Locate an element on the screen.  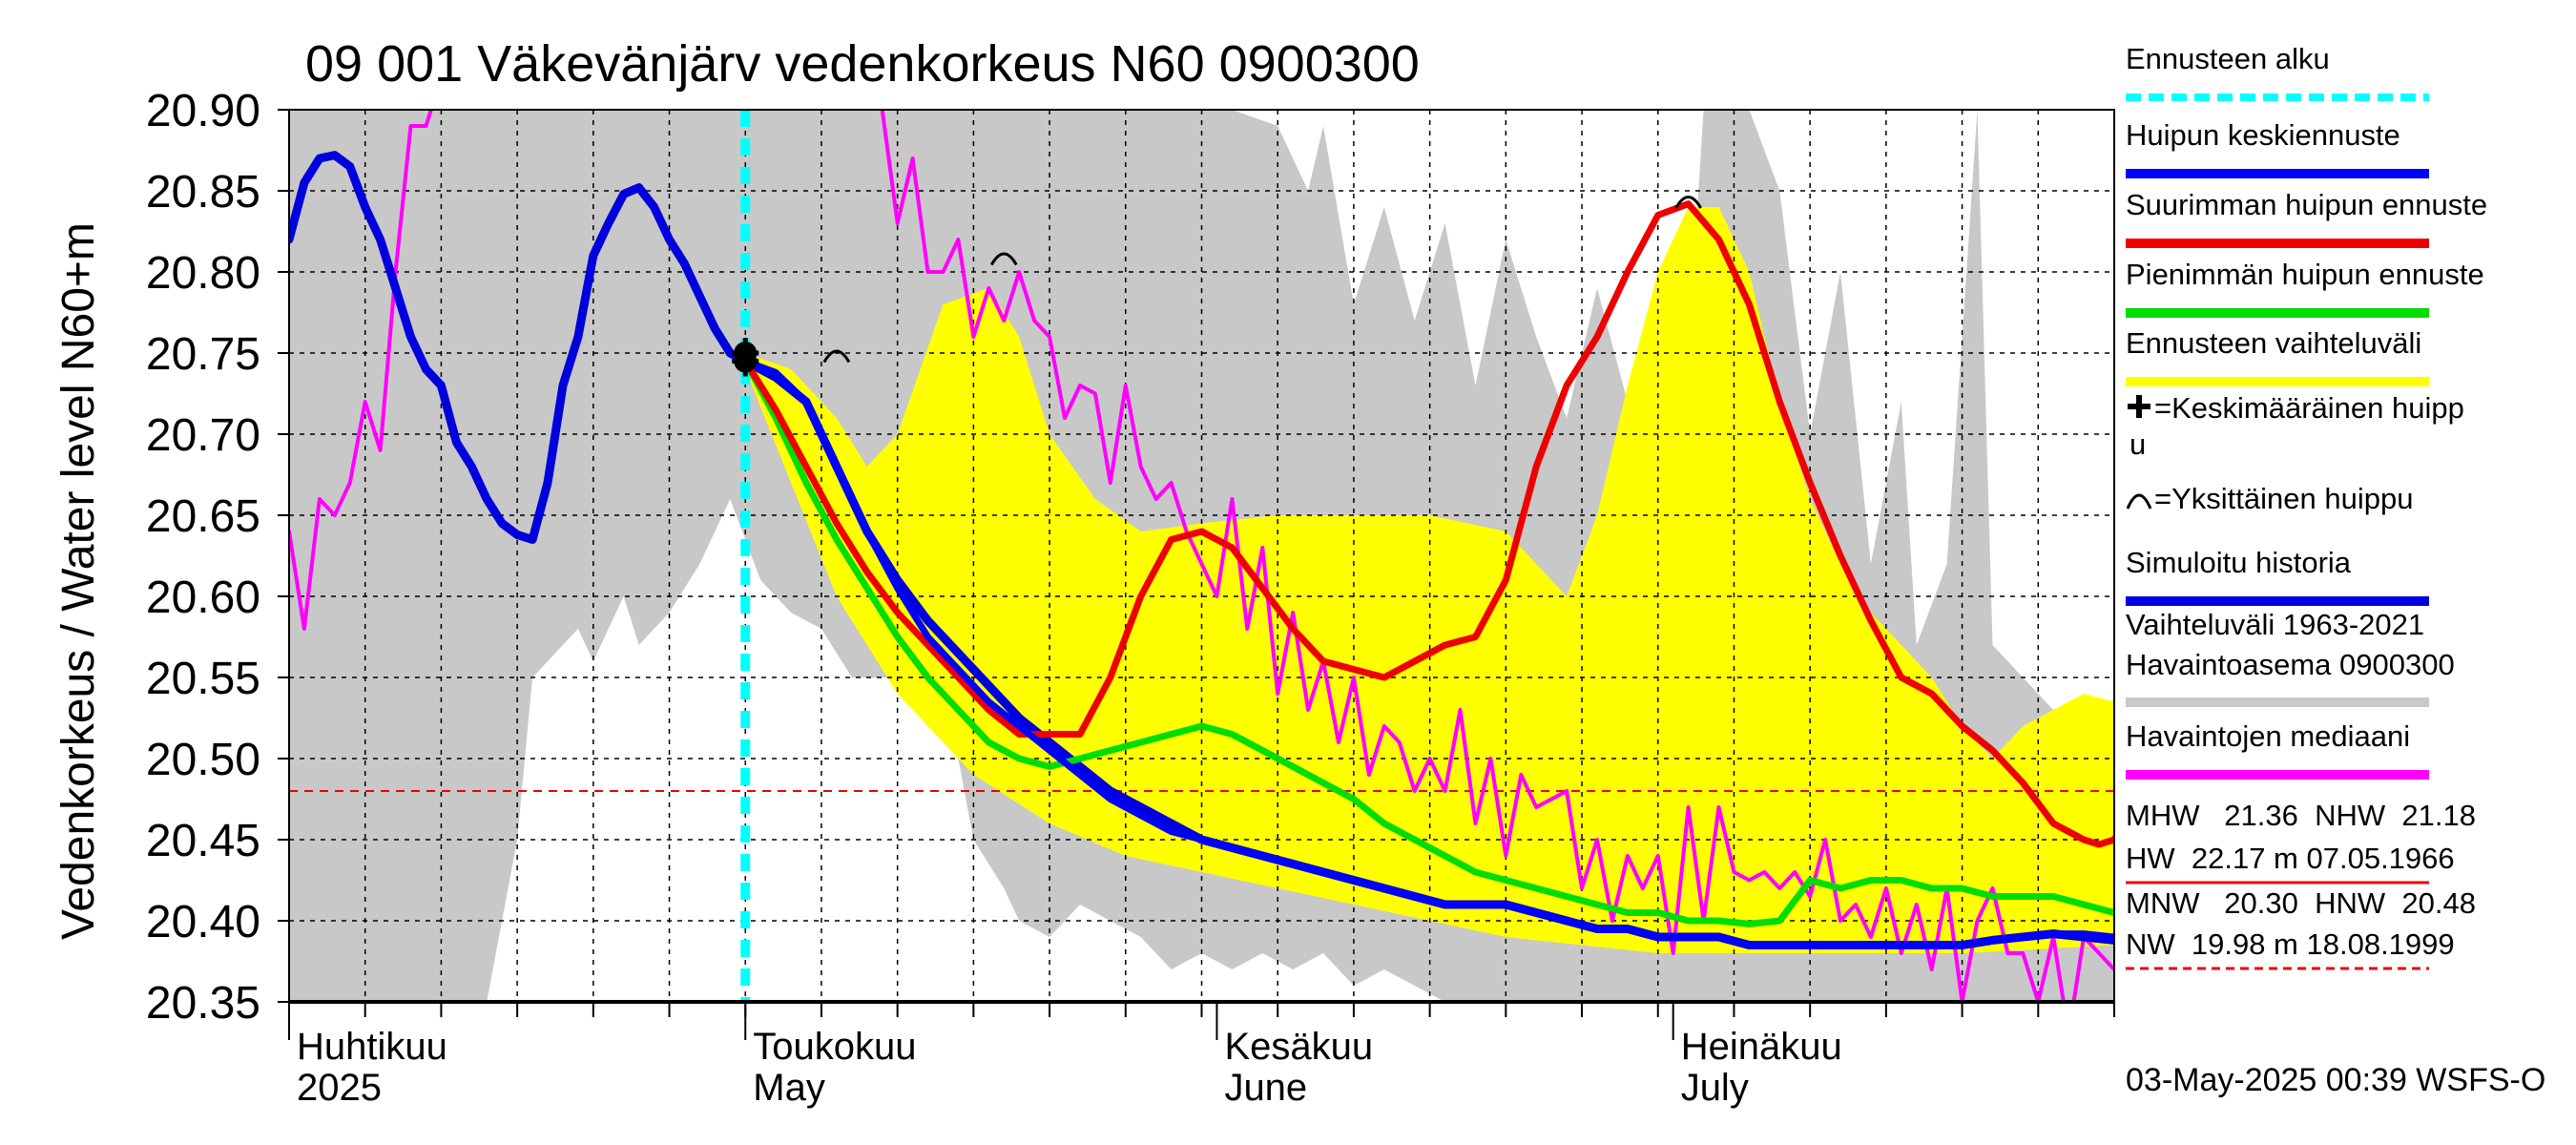
month-label-fi: Toukokuu is located at coordinates (834, 1047).